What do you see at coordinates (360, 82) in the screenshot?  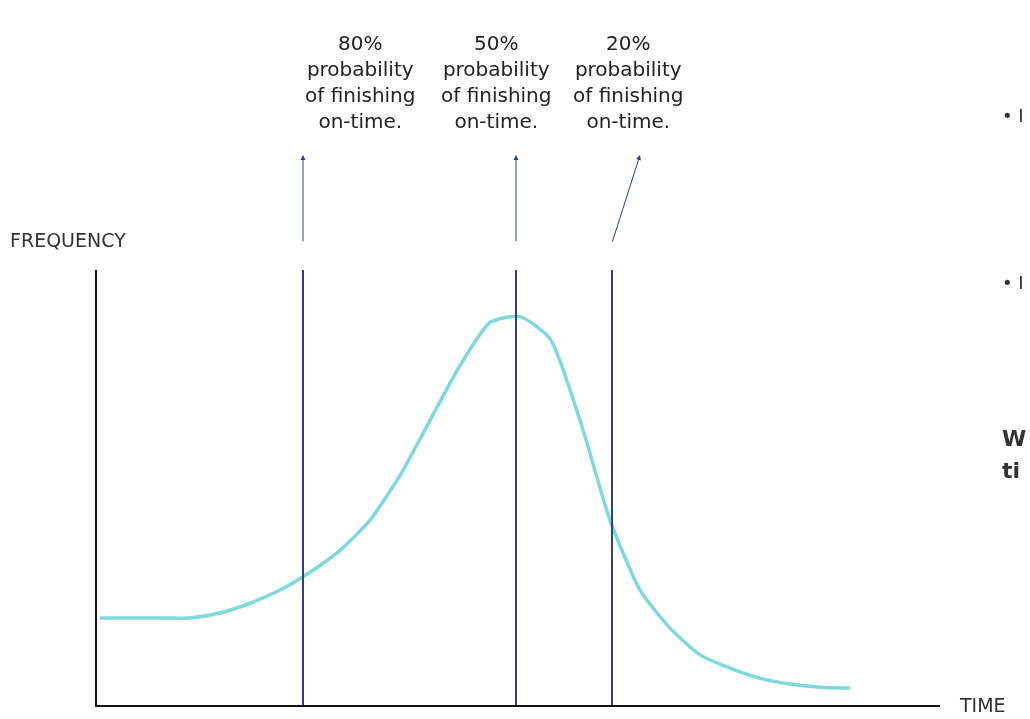 I see `text: 80% probability of finishing on-time.` at bounding box center [360, 82].